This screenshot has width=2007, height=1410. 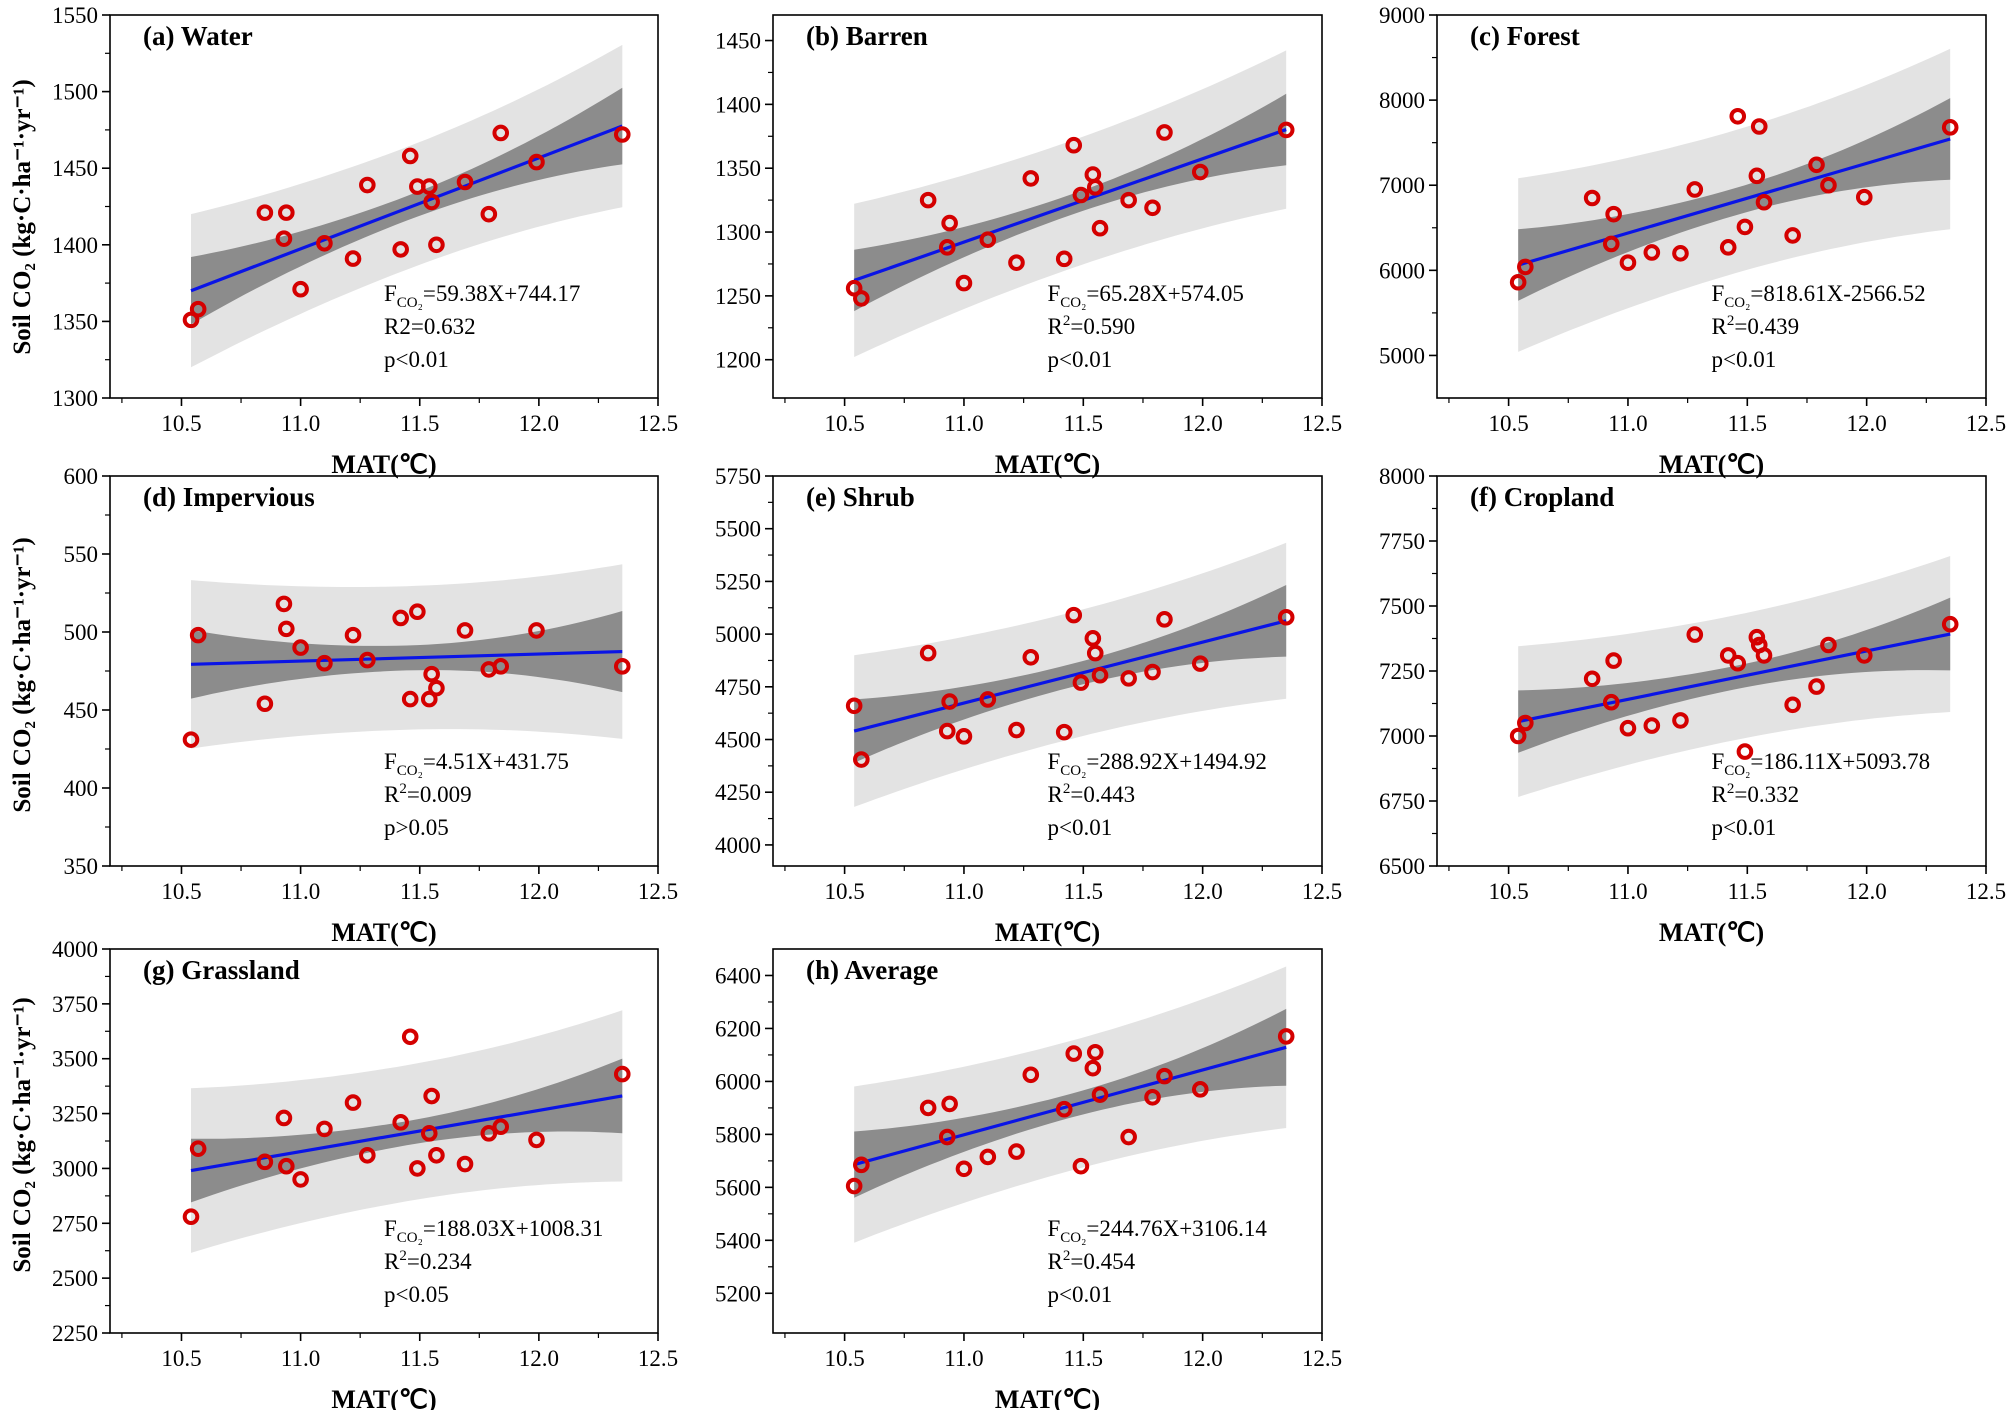 What do you see at coordinates (1402, 671) in the screenshot?
I see `y-tick-label-f-3: 7250` at bounding box center [1402, 671].